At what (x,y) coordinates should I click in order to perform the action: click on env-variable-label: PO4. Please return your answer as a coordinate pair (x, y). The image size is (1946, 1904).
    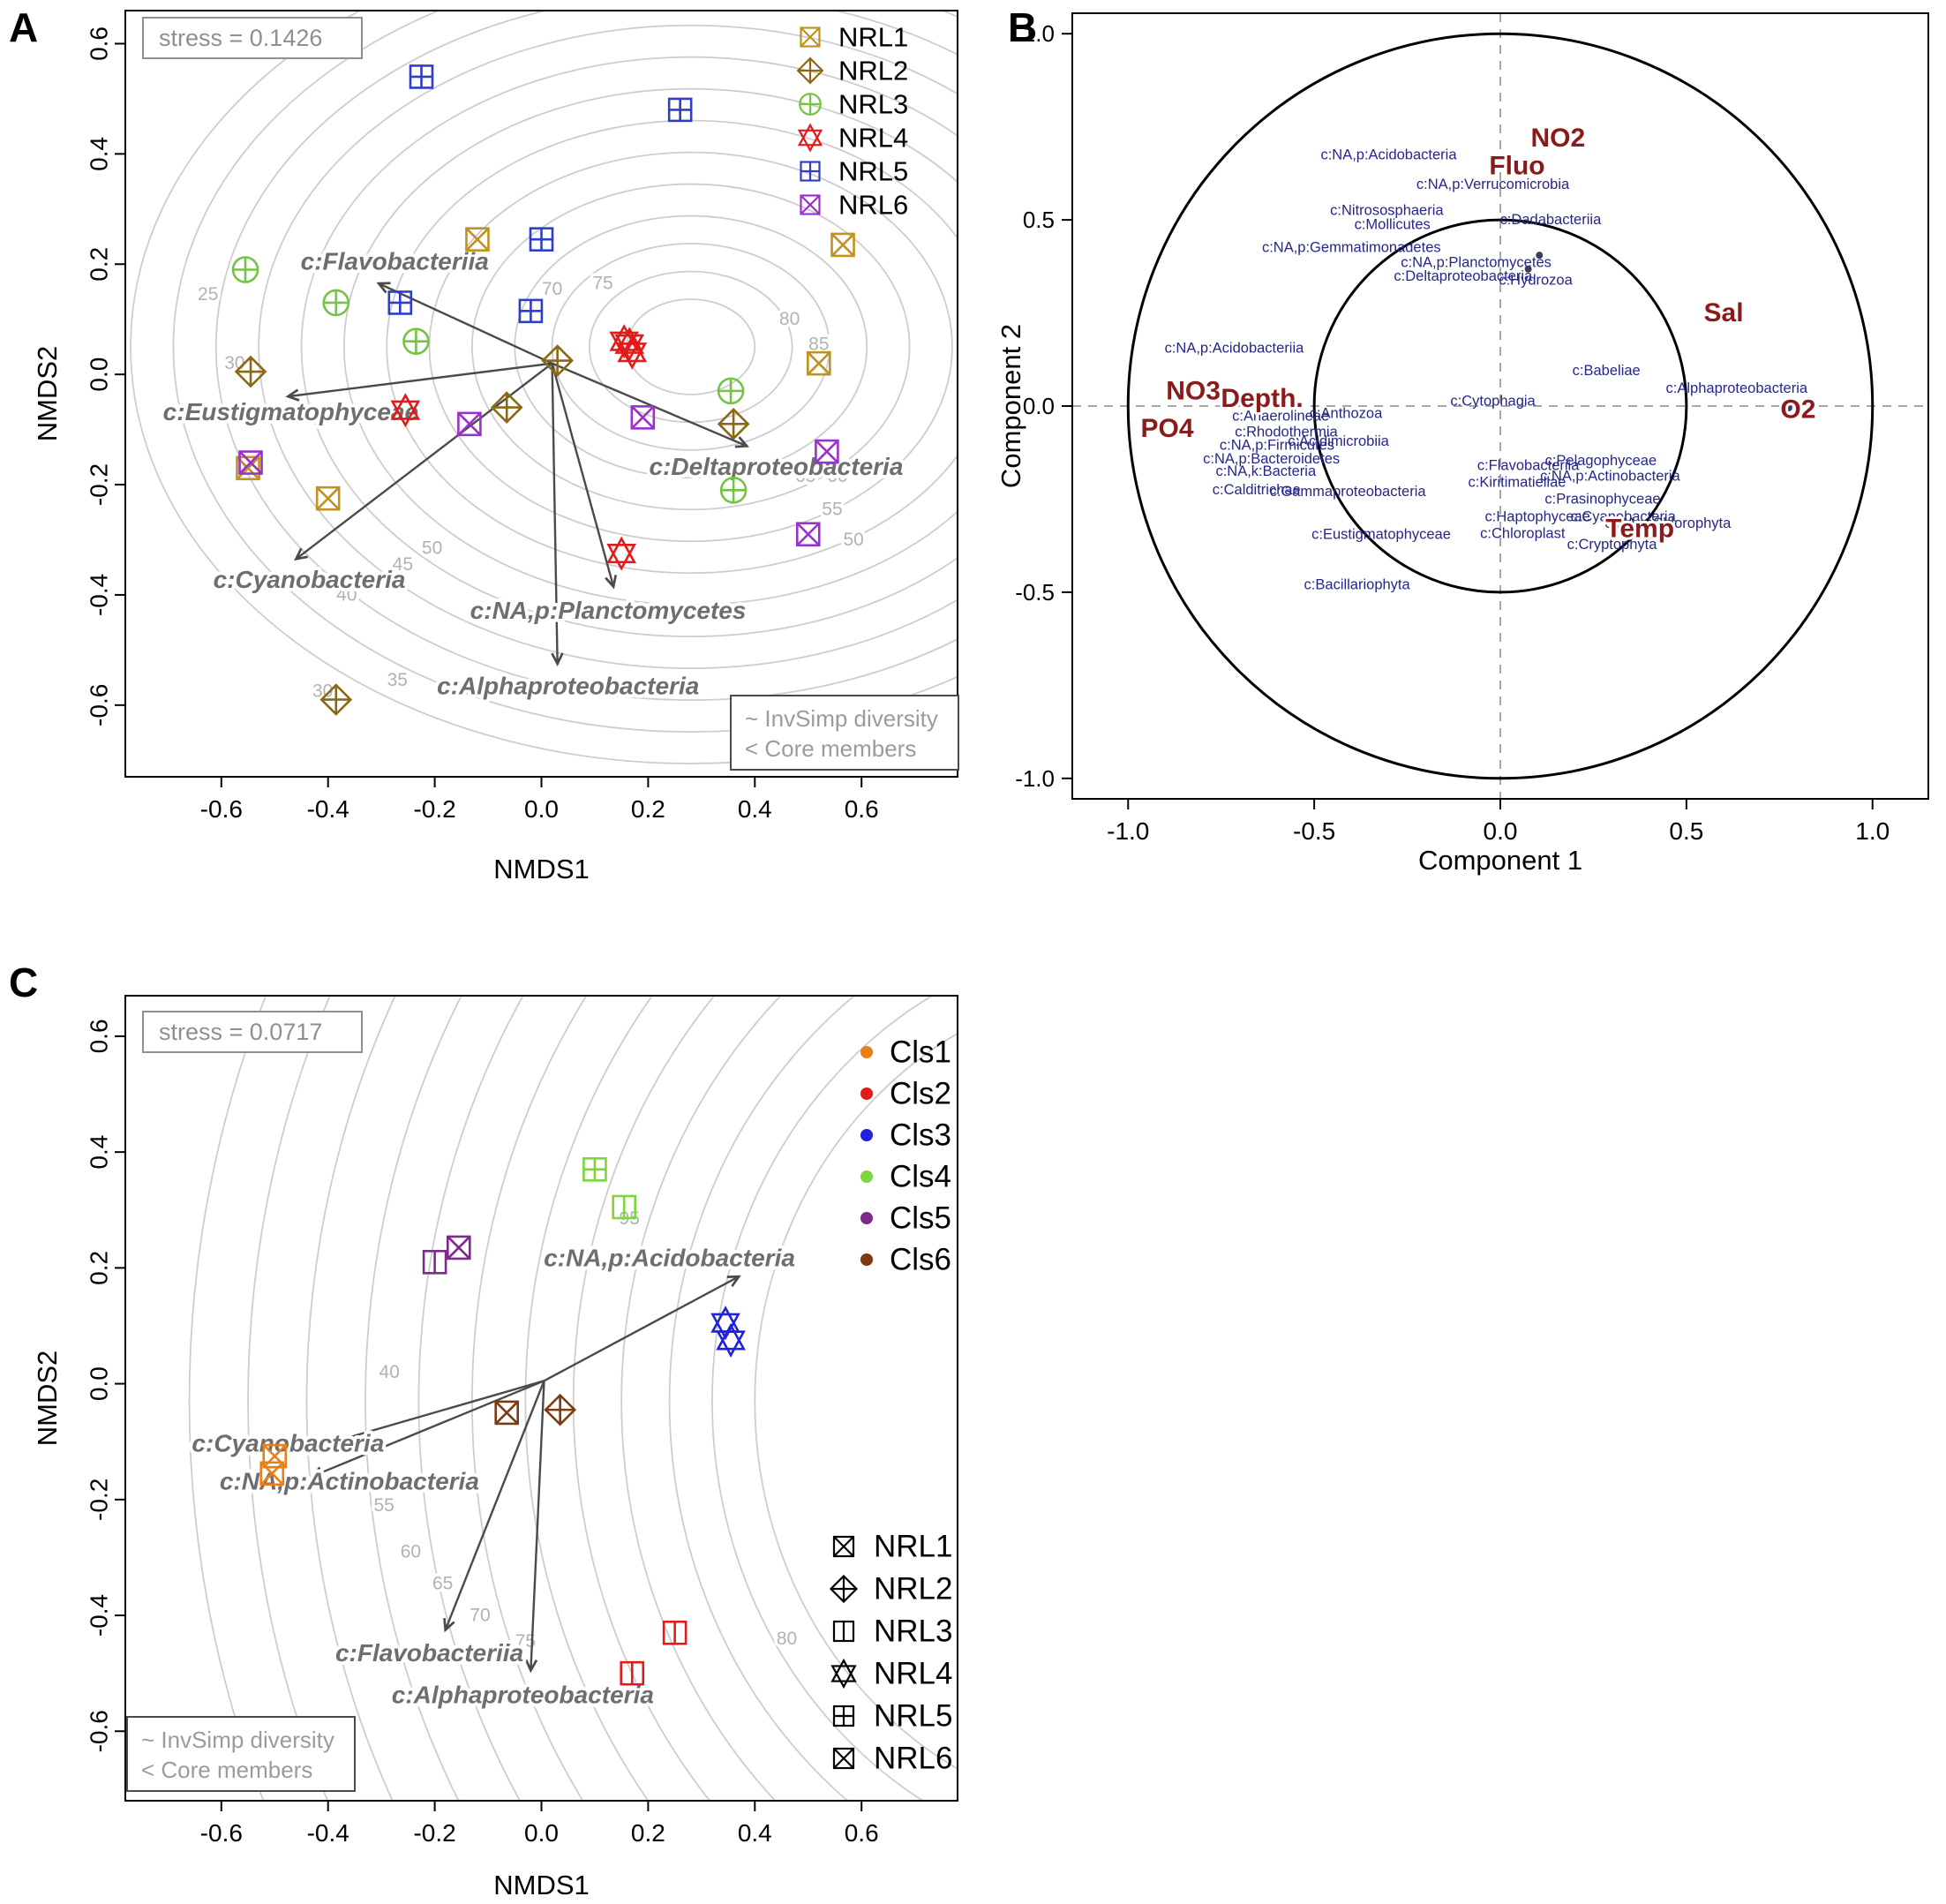
    Looking at the image, I should click on (1167, 428).